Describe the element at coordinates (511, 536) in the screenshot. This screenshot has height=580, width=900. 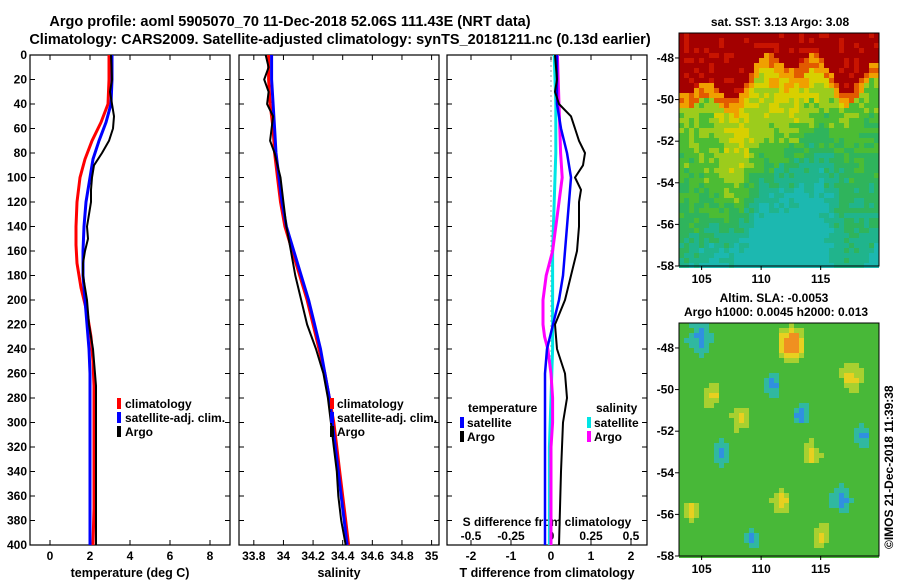
I see `s-tick-label: -0.25` at that location.